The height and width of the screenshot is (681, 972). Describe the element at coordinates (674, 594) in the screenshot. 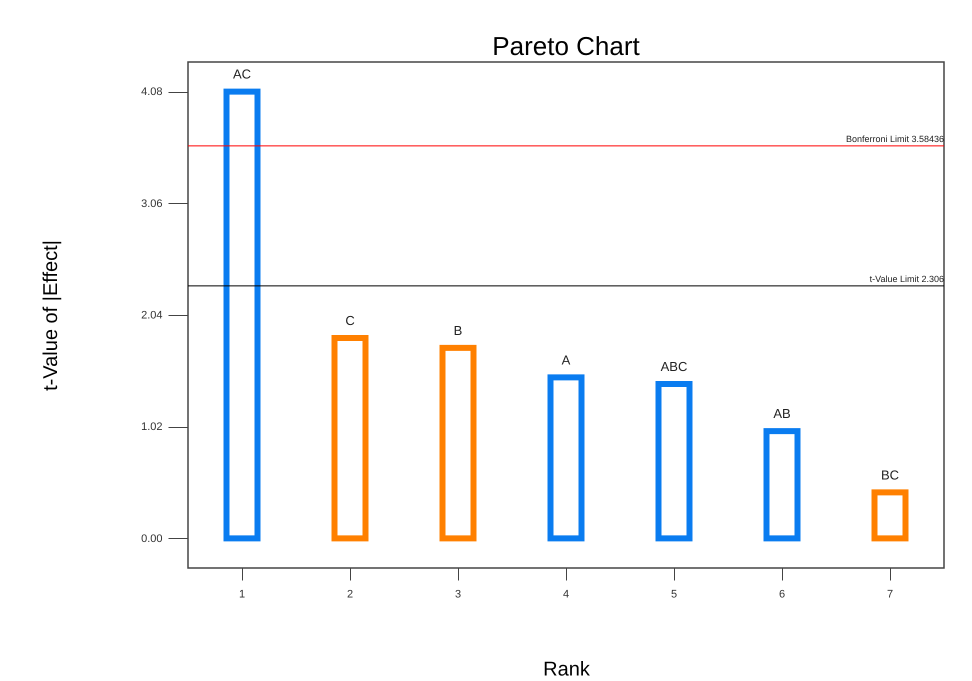

I see `x-tick-label: 5` at that location.